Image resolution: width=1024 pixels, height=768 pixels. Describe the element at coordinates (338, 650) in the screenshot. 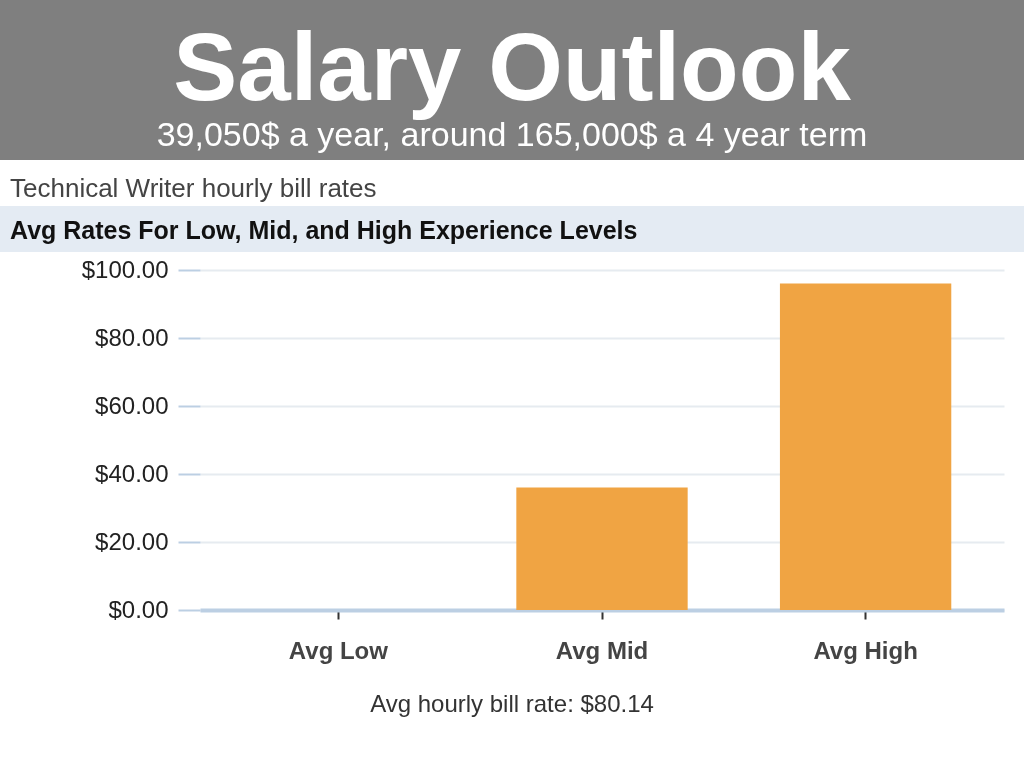

I see `x-tick-label: Avg Low` at that location.